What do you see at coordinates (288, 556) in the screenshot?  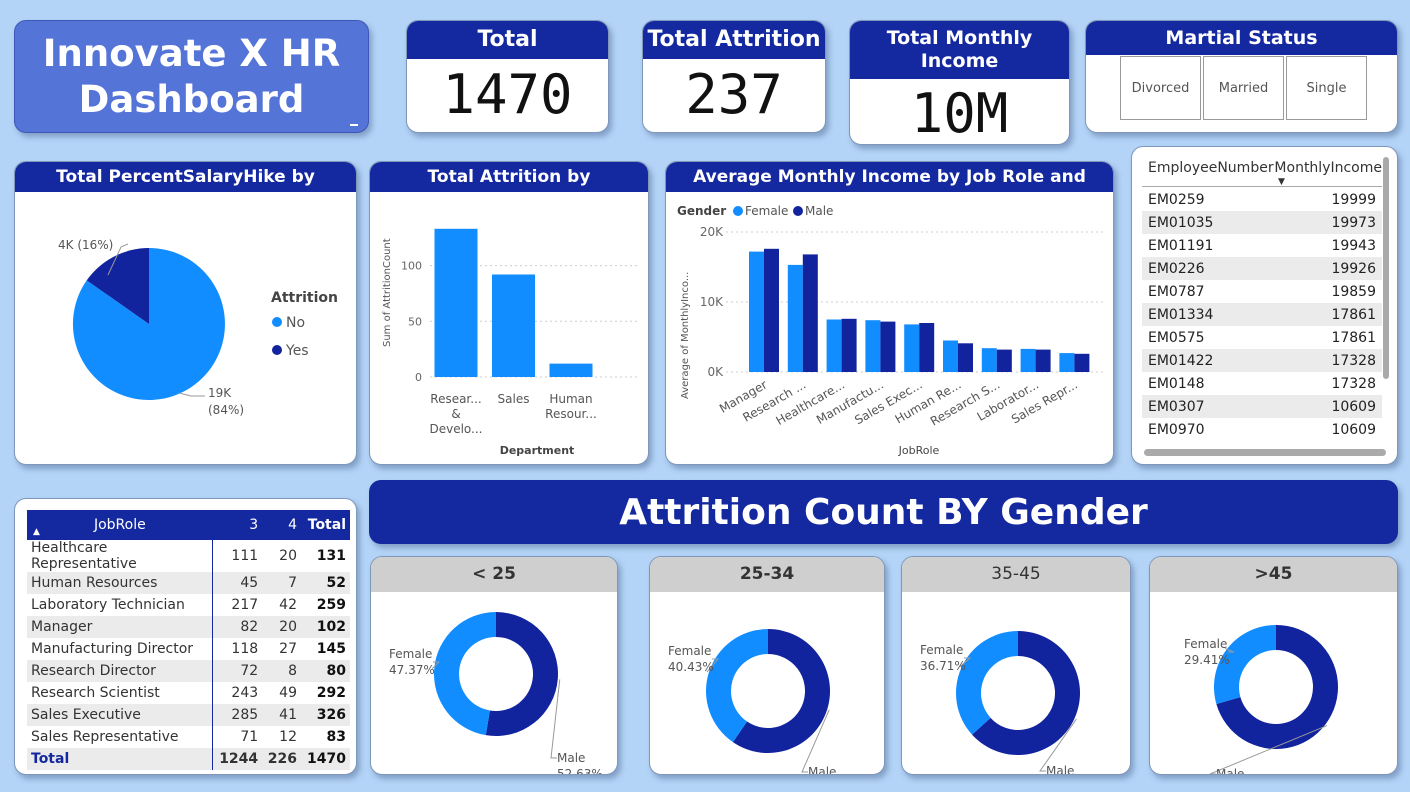 I see `count-cell: 20` at bounding box center [288, 556].